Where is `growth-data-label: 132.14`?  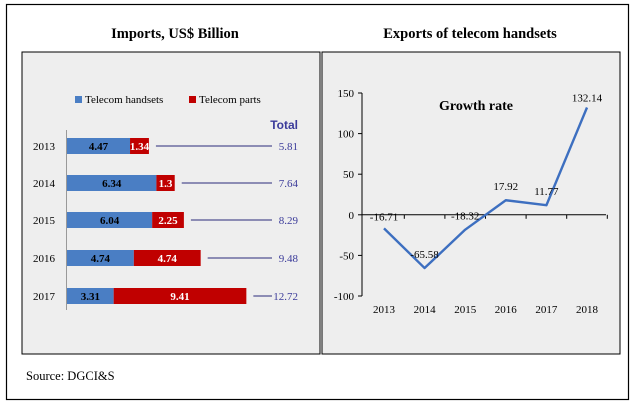 growth-data-label: 132.14 is located at coordinates (587, 99).